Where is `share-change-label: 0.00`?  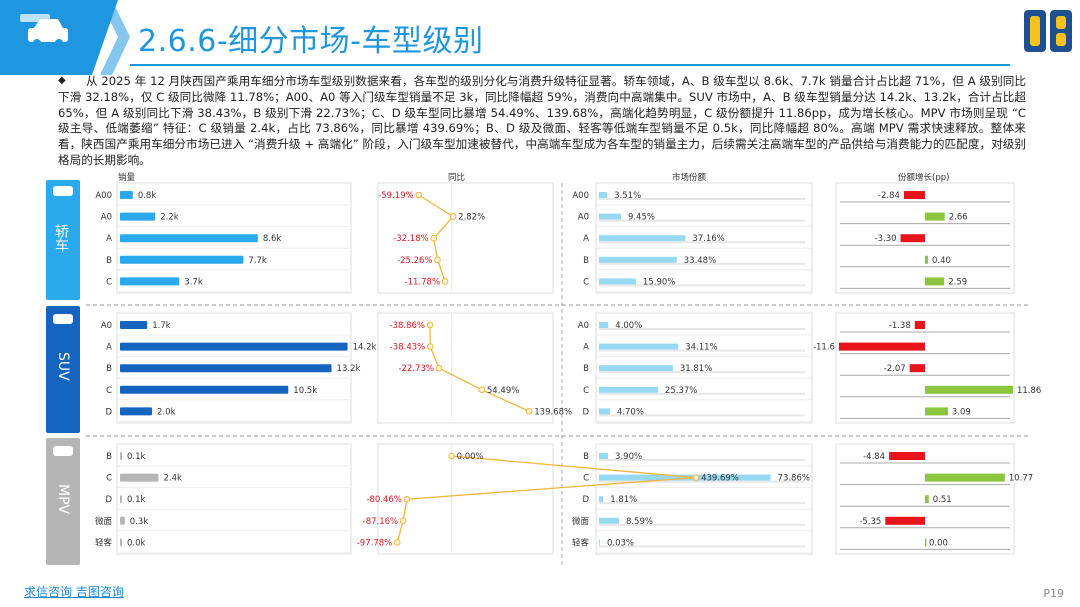 share-change-label: 0.00 is located at coordinates (938, 543).